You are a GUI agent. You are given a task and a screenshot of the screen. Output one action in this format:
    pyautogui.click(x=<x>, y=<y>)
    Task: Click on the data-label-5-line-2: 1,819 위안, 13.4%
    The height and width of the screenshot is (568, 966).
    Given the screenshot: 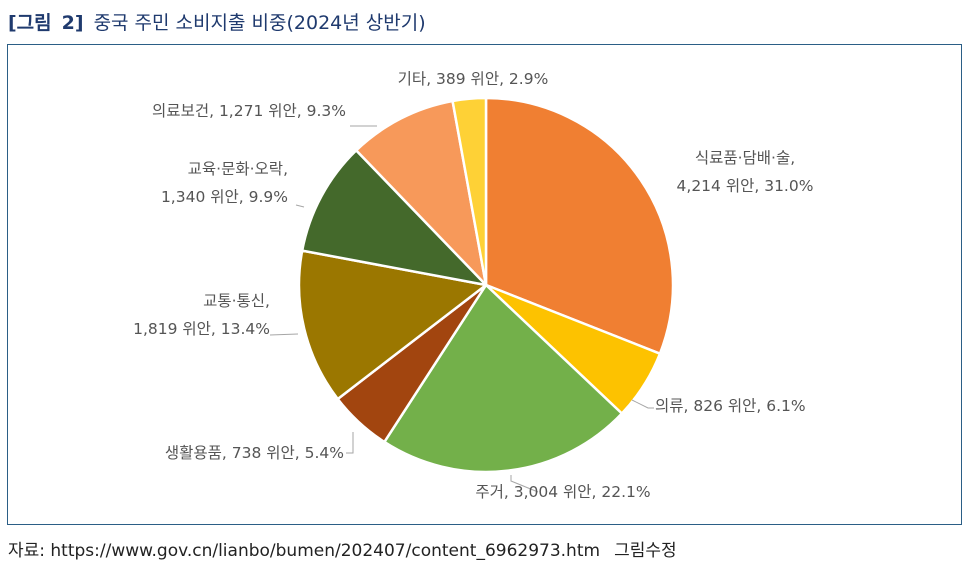 What is the action you would take?
    pyautogui.click(x=201, y=329)
    